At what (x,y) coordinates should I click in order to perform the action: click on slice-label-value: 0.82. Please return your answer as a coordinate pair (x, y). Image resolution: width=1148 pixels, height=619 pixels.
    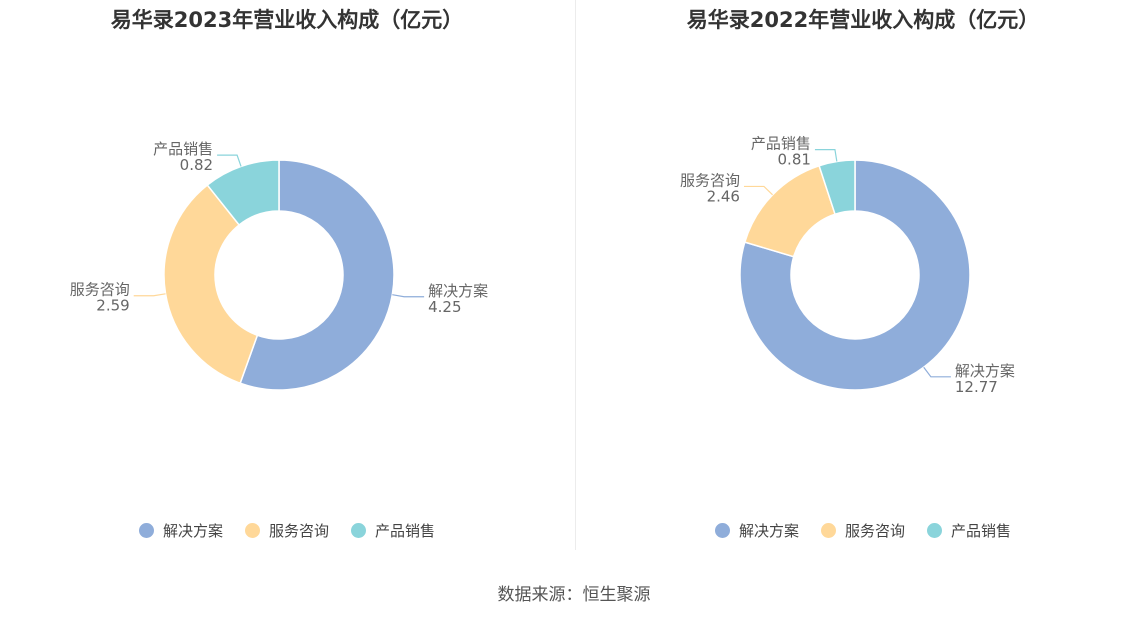
    Looking at the image, I should click on (196, 165).